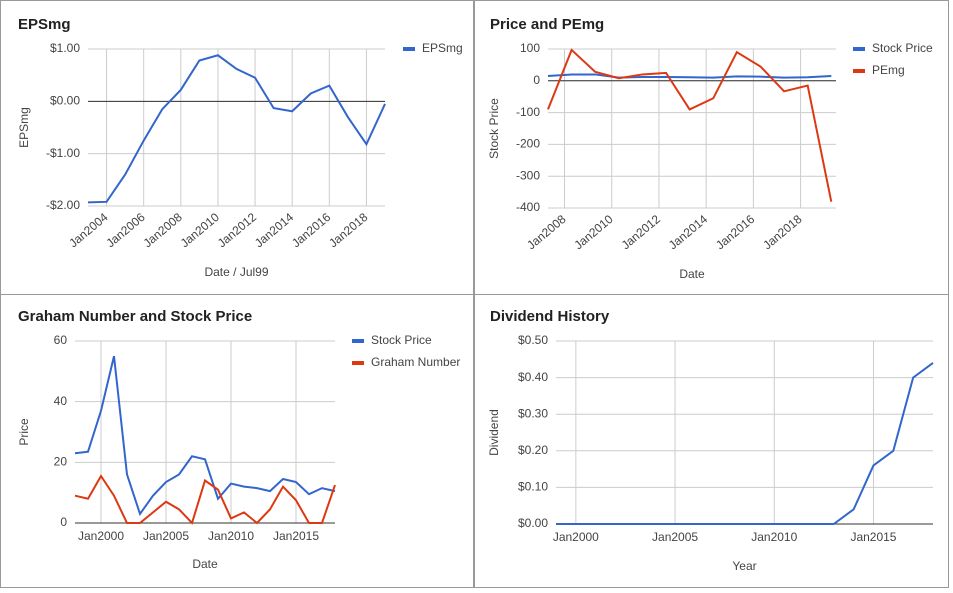  What do you see at coordinates (550, 316) in the screenshot?
I see `chart-title: Dividend History` at bounding box center [550, 316].